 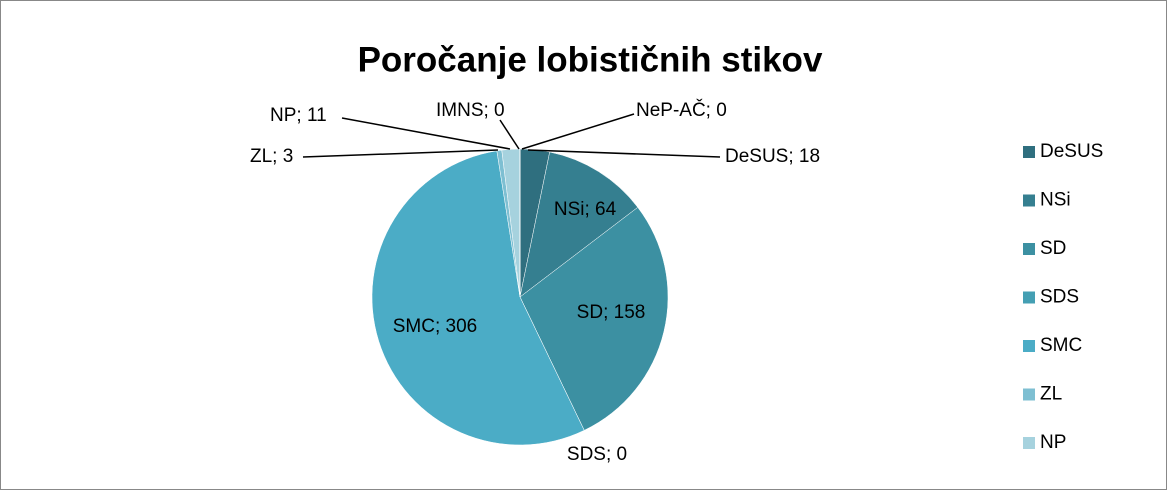 What do you see at coordinates (681, 110) in the screenshot?
I see `data-label: NeP-AČ; 0` at bounding box center [681, 110].